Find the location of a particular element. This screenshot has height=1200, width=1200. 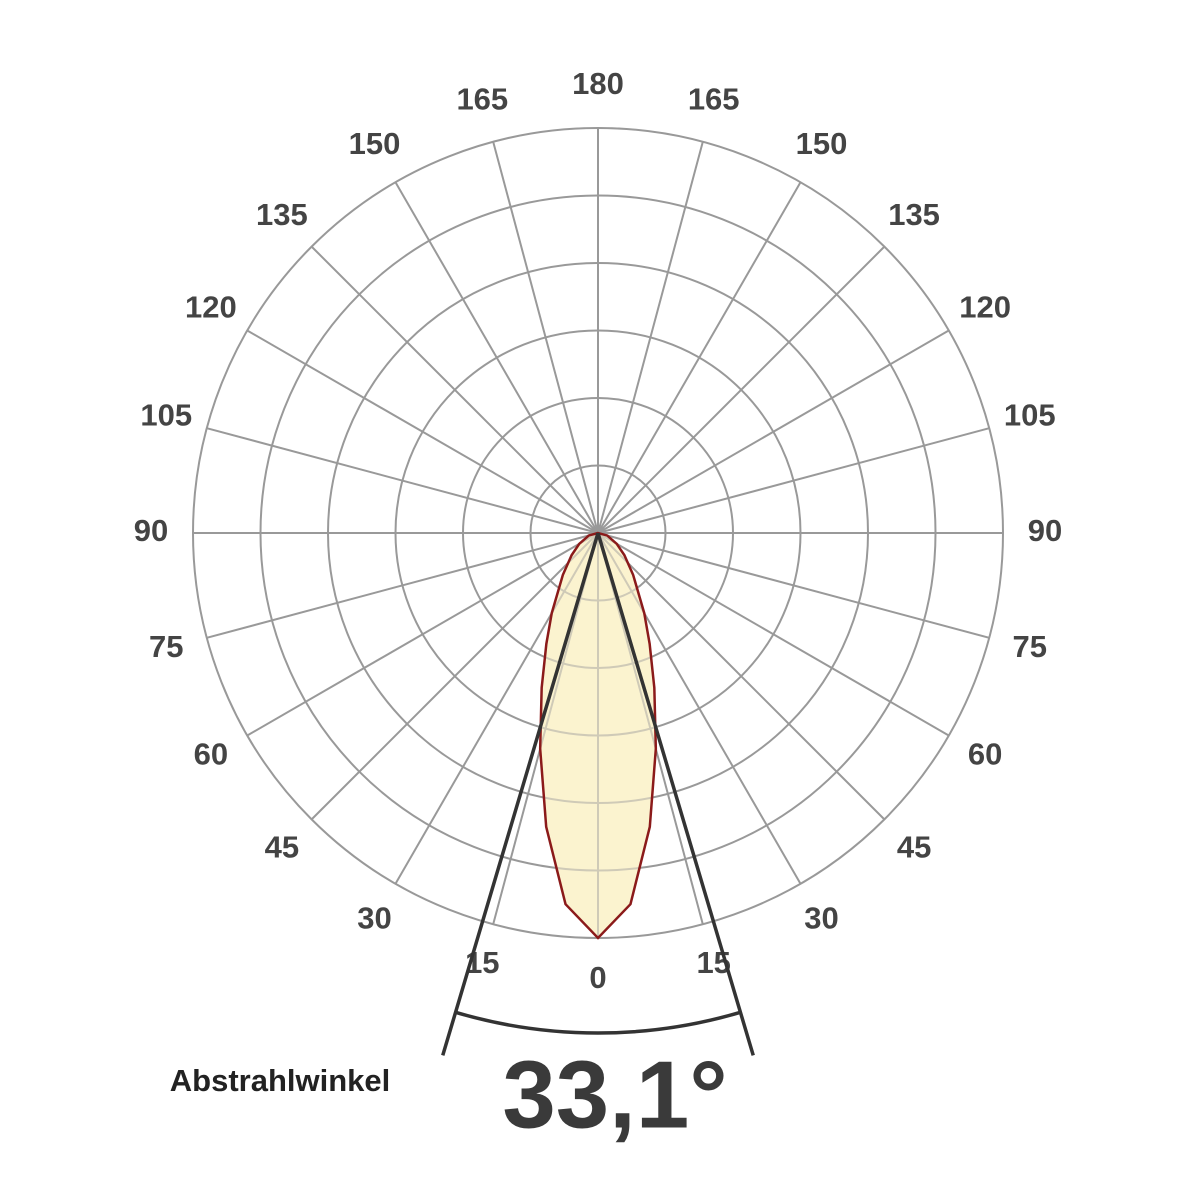

beam-angle-arc is located at coordinates (598, 1022).